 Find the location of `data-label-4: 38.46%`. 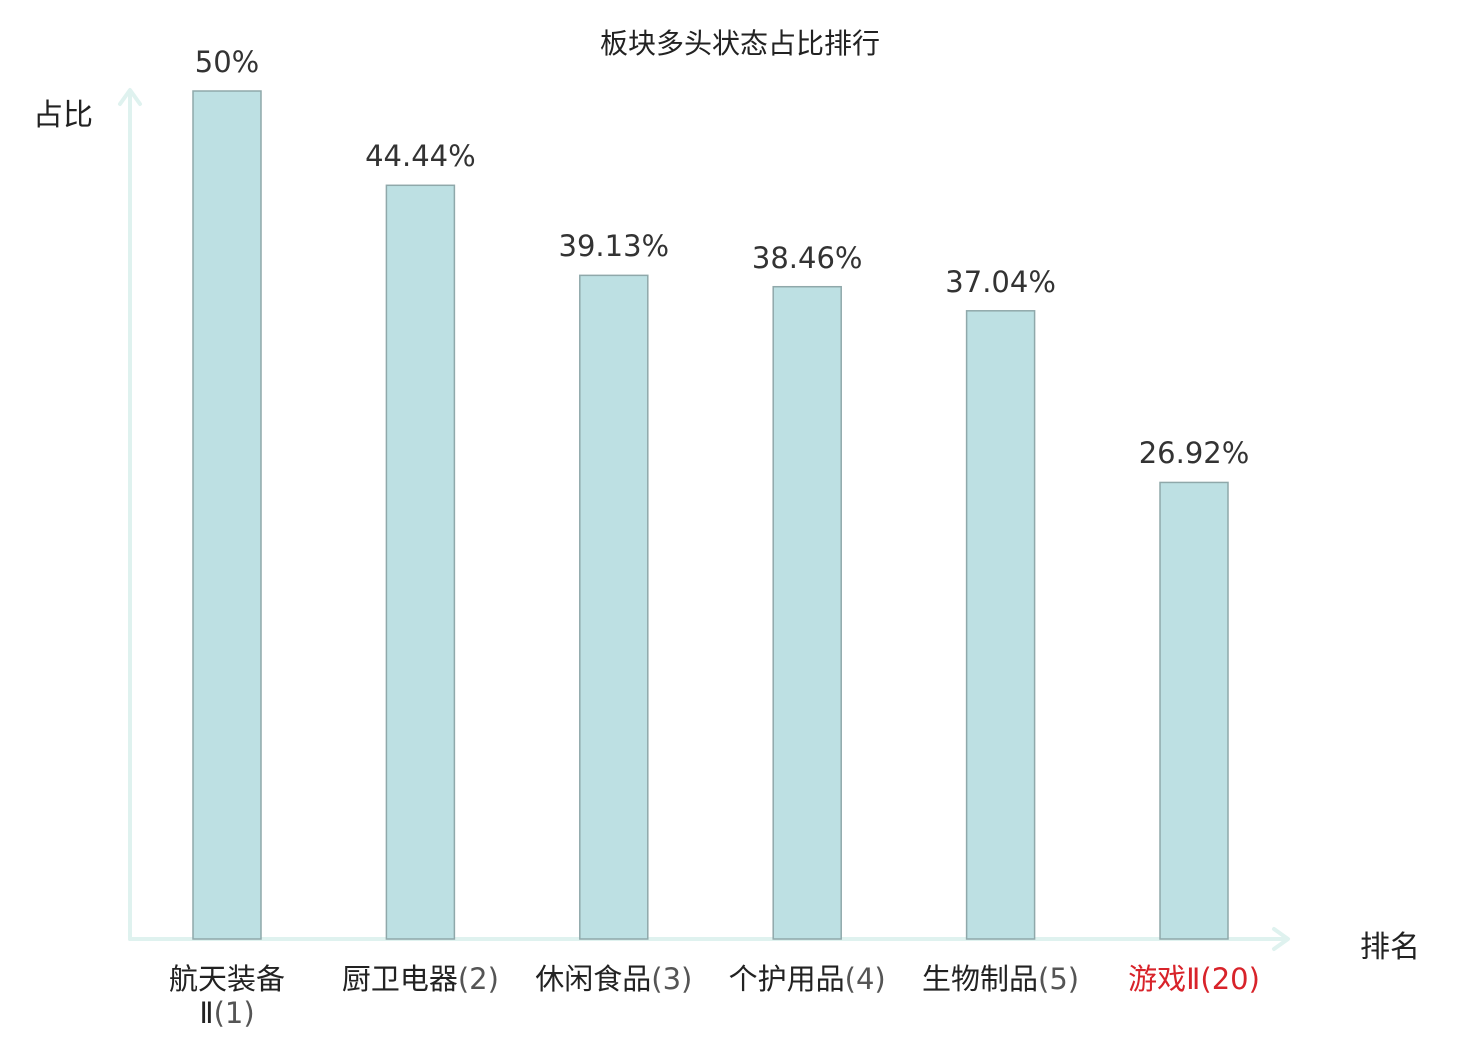

data-label-4: 38.46% is located at coordinates (807, 257).